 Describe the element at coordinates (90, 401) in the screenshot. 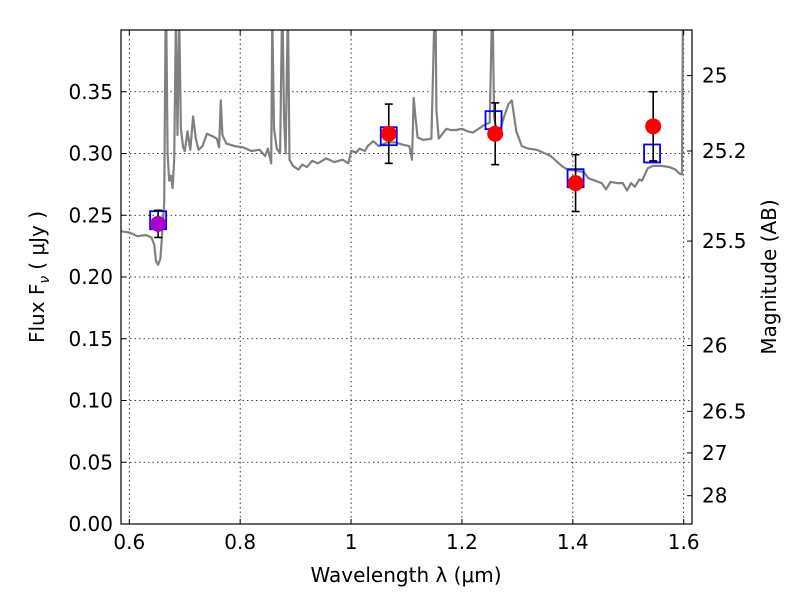

I see `y-tick-label: 0.10` at that location.